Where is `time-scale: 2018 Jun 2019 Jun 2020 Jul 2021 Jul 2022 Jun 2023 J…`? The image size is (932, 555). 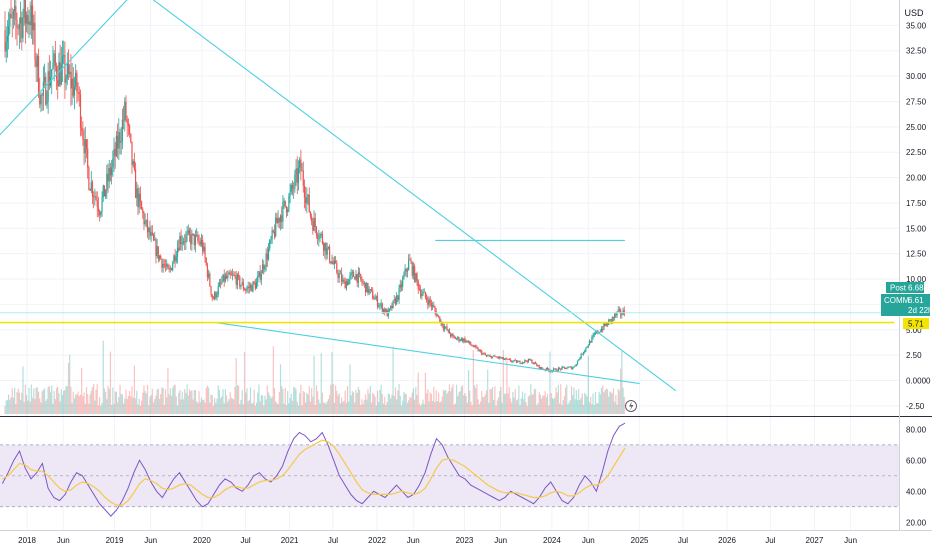 time-scale: 2018 Jun 2019 Jun 2020 Jul 2021 Jul 2022 Jun 2023 J… is located at coordinates (437, 540).